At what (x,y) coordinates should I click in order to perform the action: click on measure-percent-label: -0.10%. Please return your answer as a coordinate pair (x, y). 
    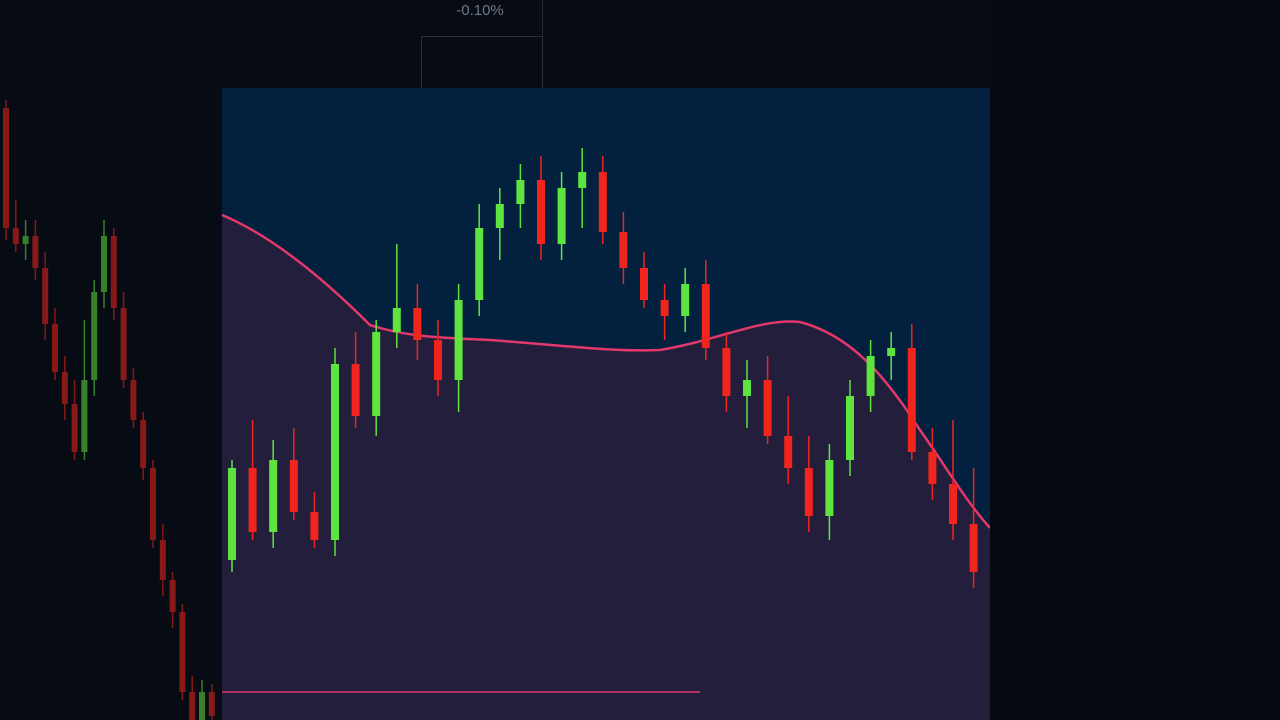
    Looking at the image, I should click on (480, 10).